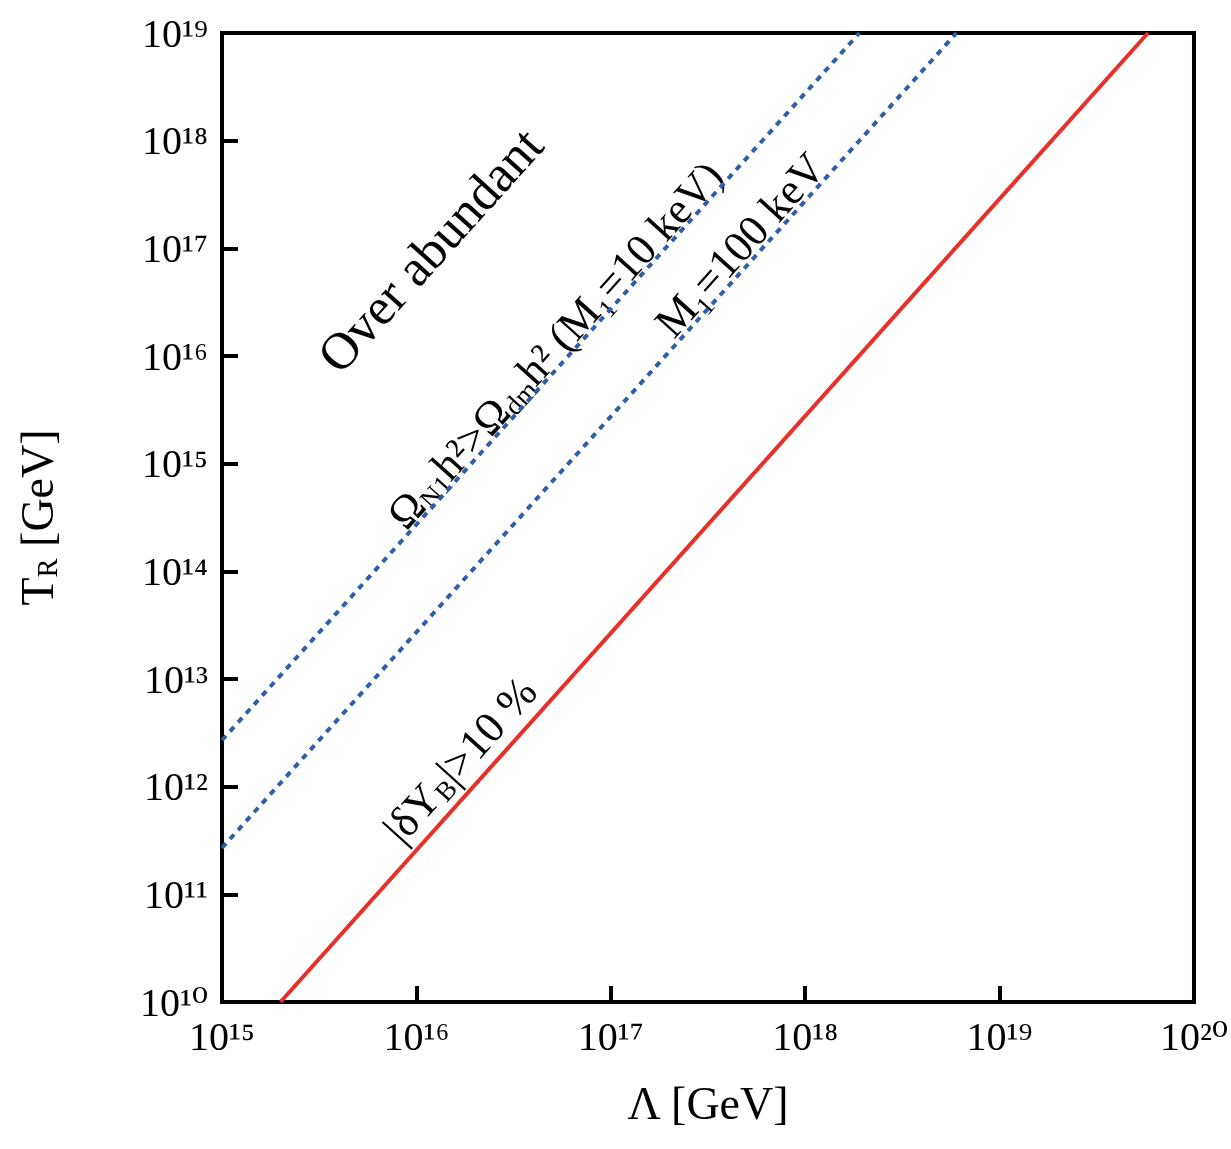 The height and width of the screenshot is (1149, 1231). What do you see at coordinates (999, 1036) in the screenshot?
I see `x-tick-label: 10¹⁹` at bounding box center [999, 1036].